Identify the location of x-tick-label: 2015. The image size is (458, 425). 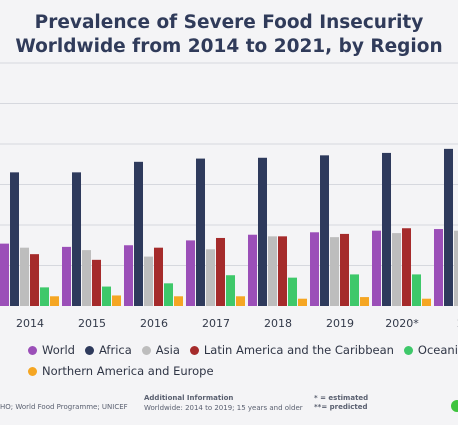
(92, 323).